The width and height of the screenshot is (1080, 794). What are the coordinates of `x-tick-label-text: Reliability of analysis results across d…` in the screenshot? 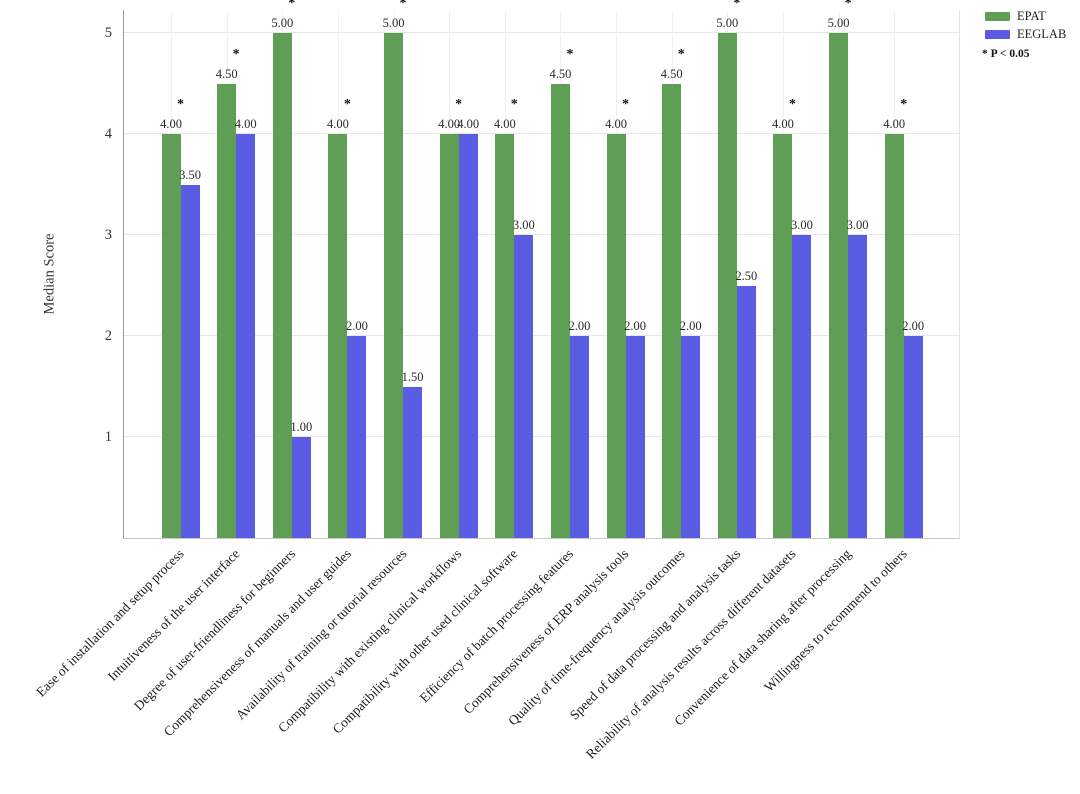 It's located at (690, 654).